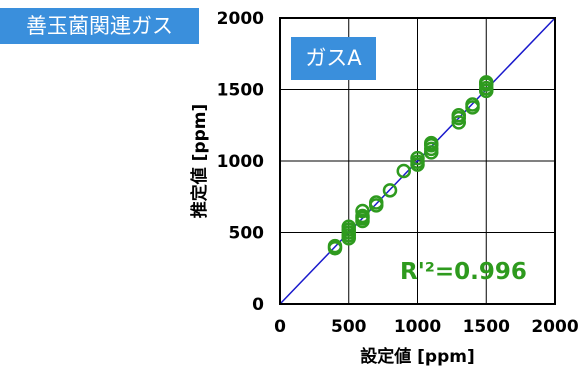 Image resolution: width=584 pixels, height=376 pixels. I want to click on y-tick-label: 500, so click(247, 234).